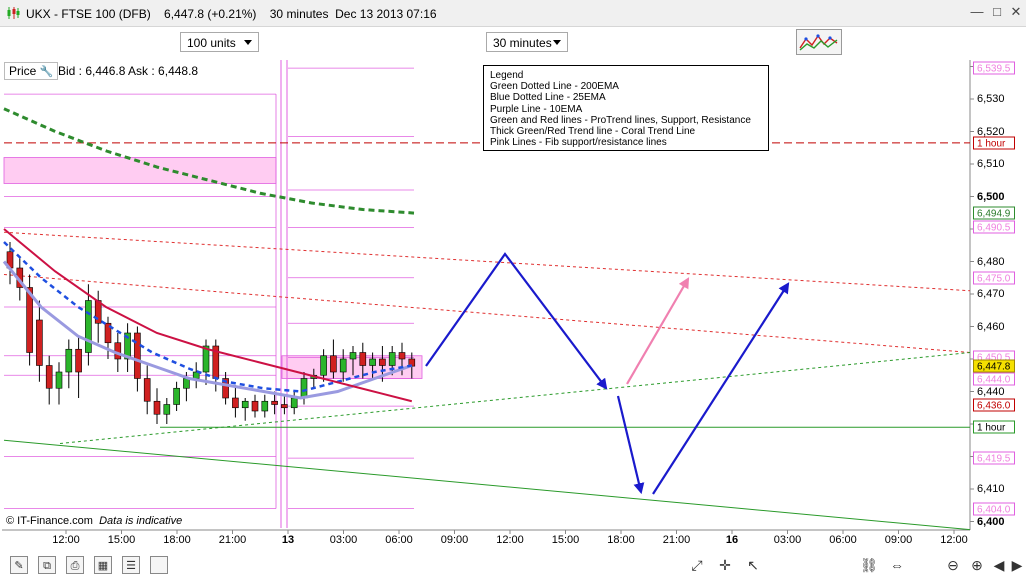 The height and width of the screenshot is (582, 1026). I want to click on x-tick-label: 13, so click(288, 540).